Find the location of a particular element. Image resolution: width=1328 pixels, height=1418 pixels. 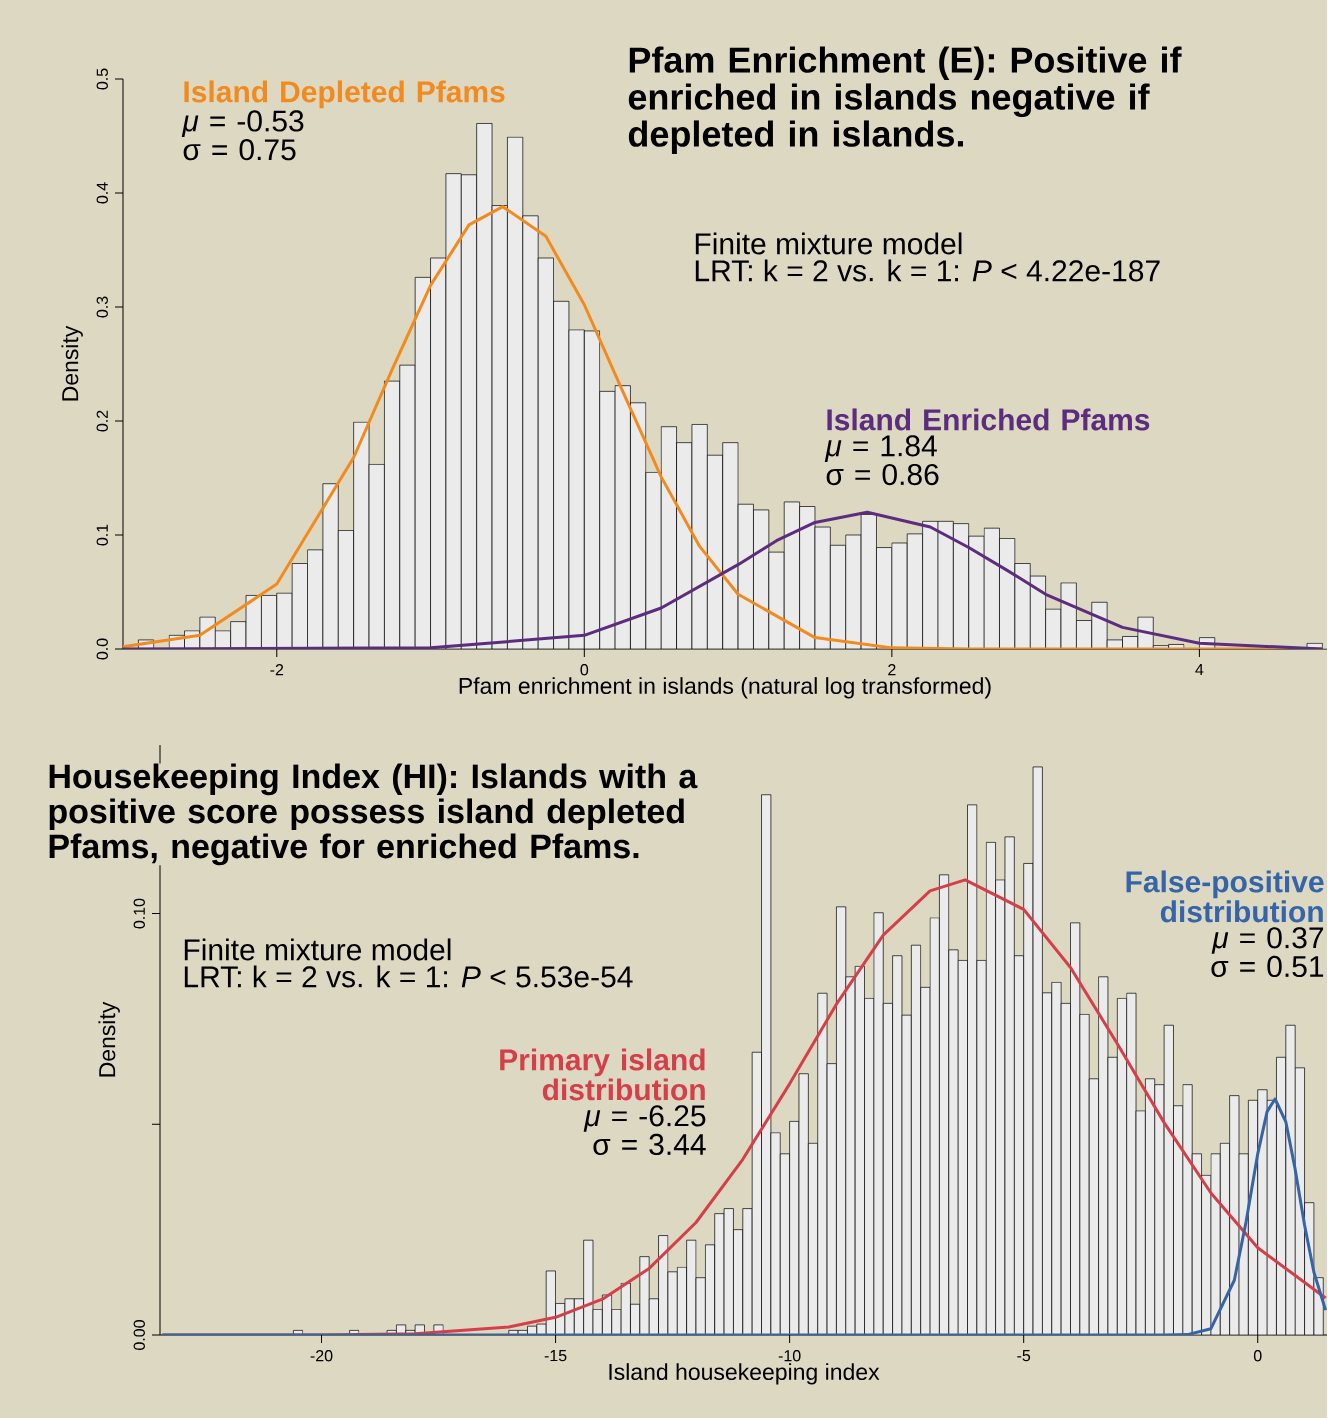

x-tick-label: -5 is located at coordinates (1024, 1356).